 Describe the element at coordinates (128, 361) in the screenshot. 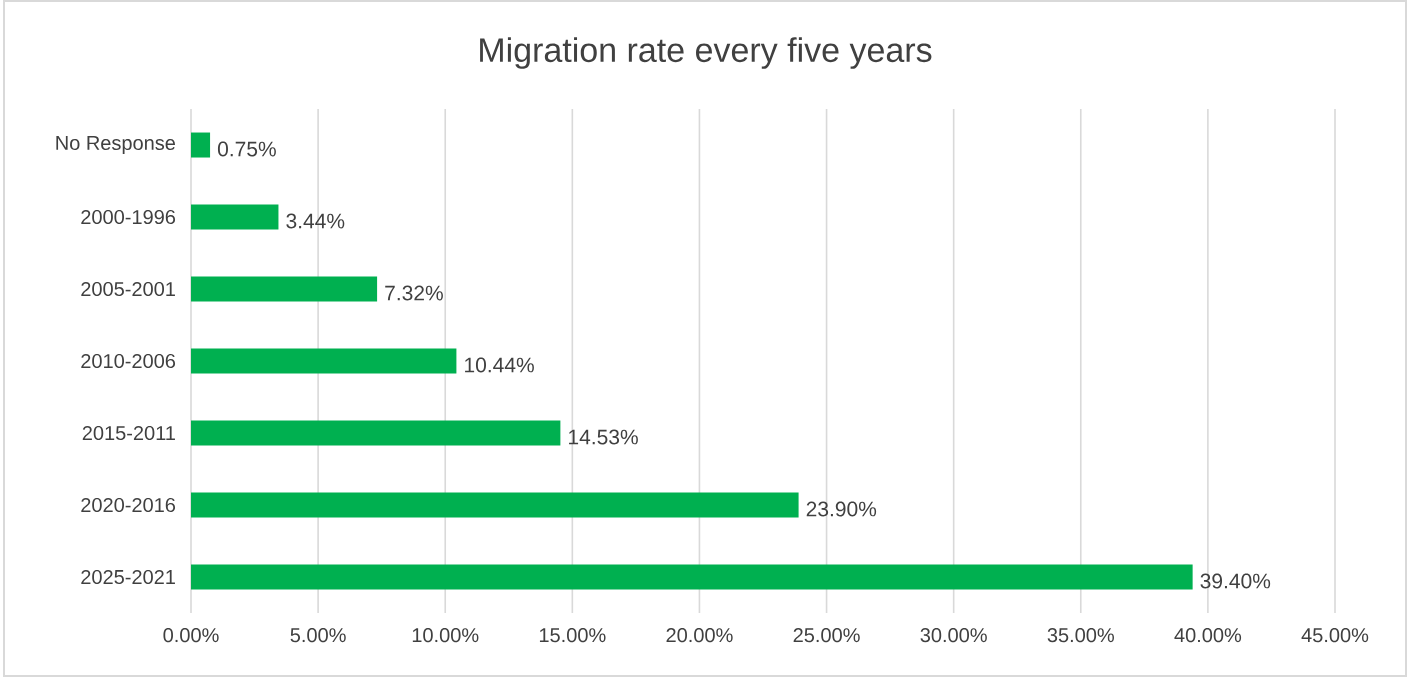

I see `y-tick-label: 2010-2006` at that location.